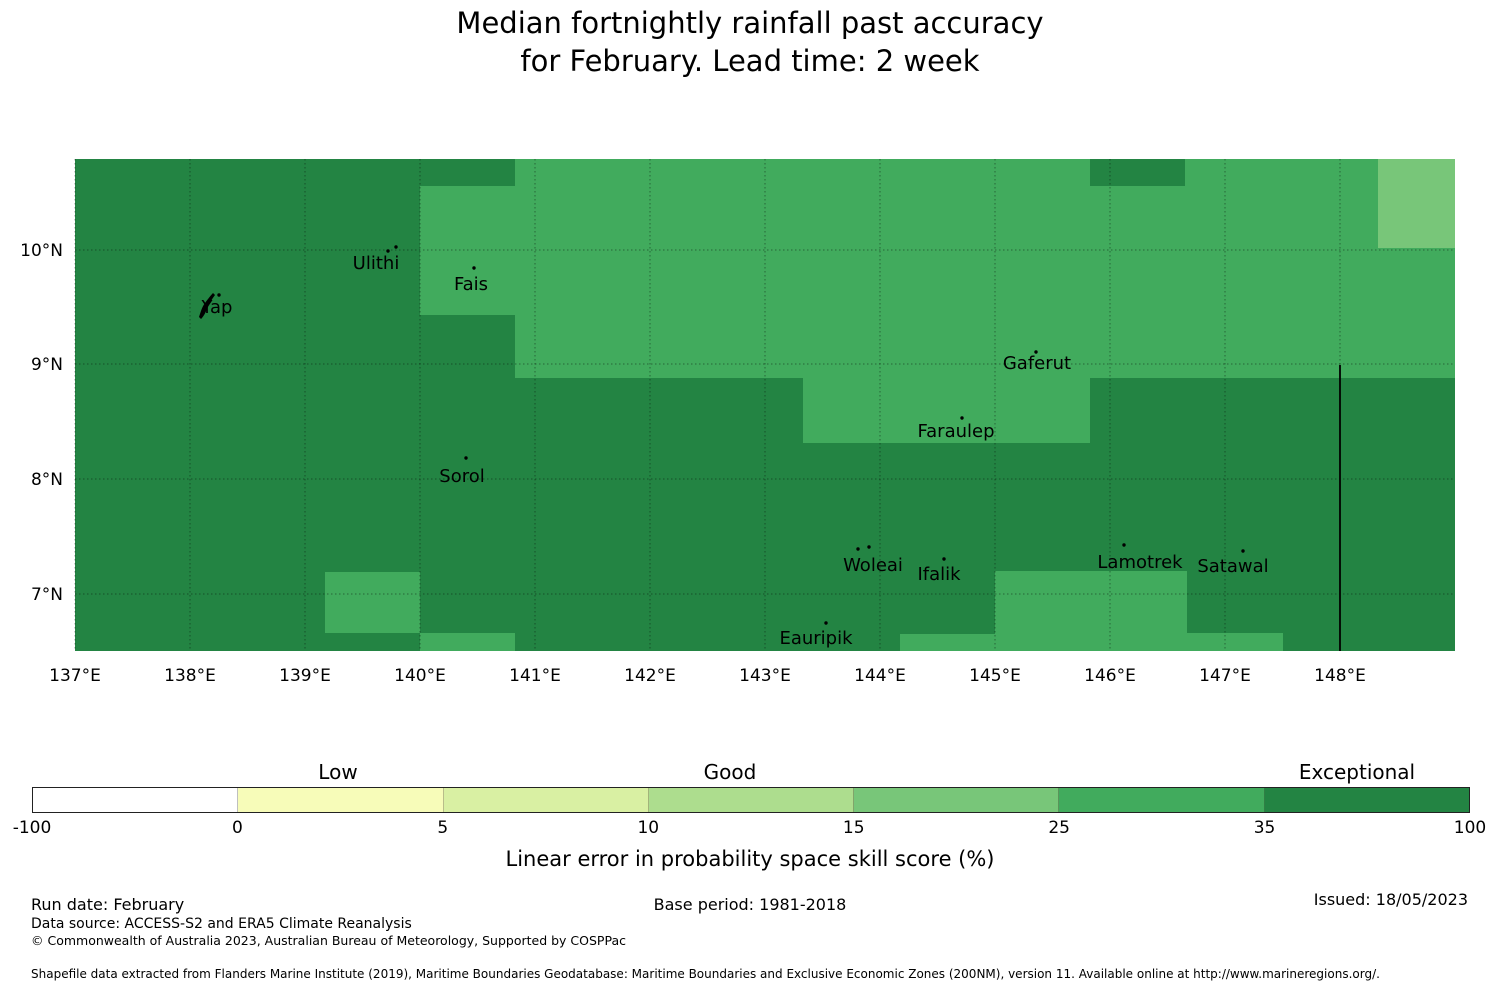 Image resolution: width=1500 pixels, height=990 pixels. What do you see at coordinates (207, 306) in the screenshot?
I see `island-shape-yap` at bounding box center [207, 306].